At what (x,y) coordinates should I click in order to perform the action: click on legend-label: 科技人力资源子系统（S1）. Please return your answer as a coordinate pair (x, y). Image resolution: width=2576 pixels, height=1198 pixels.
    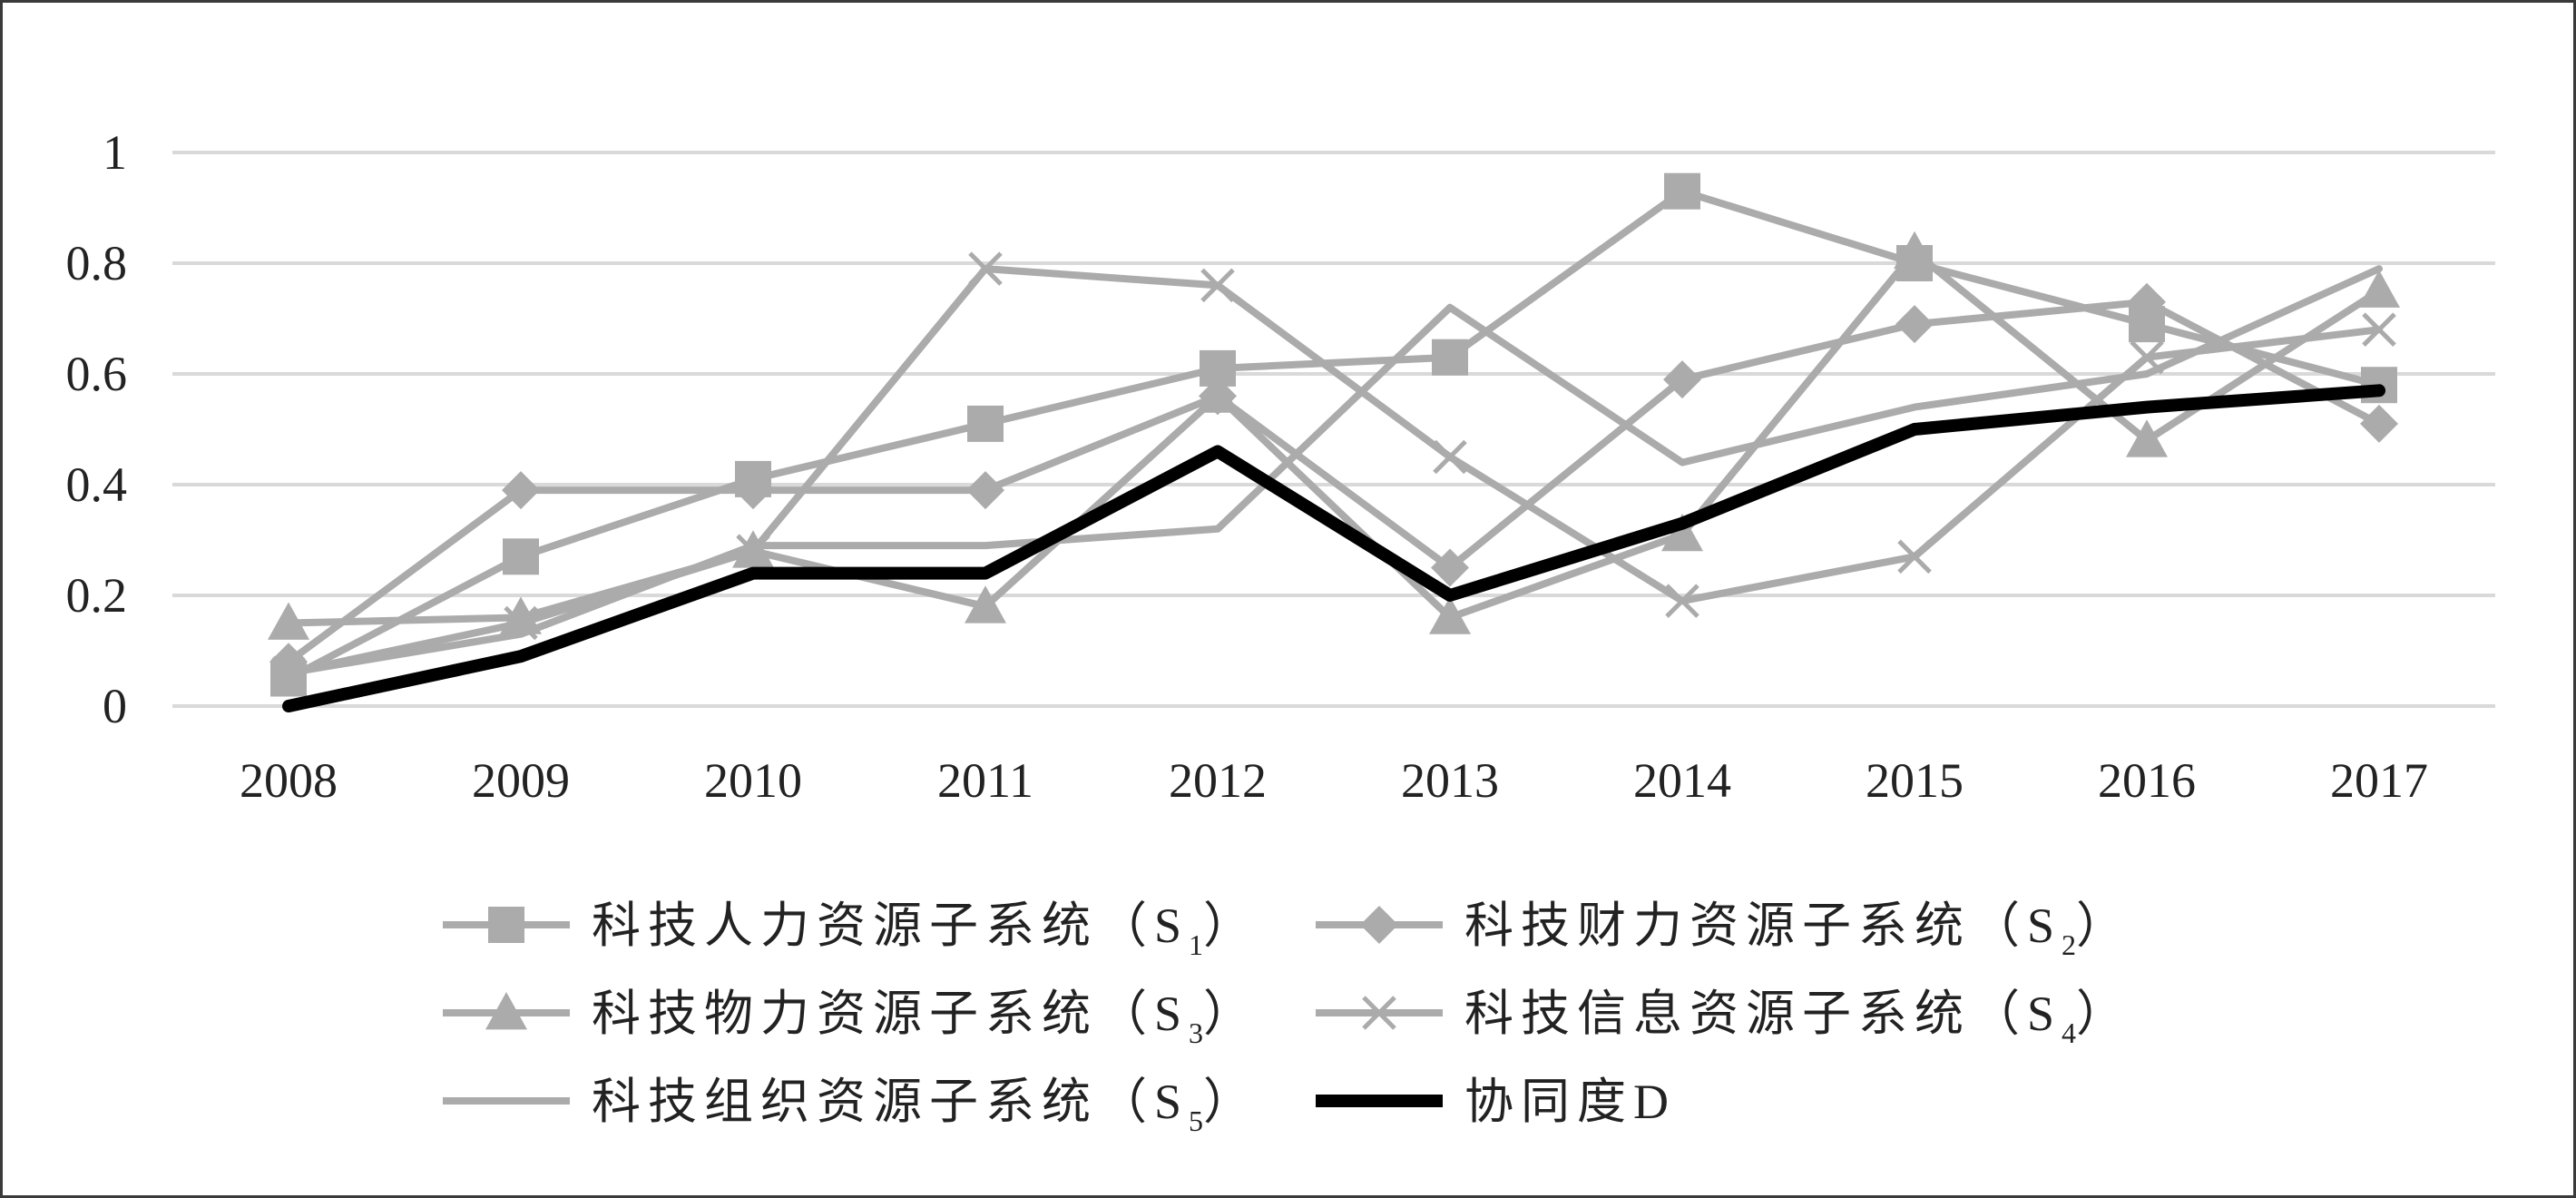
    Looking at the image, I should click on (925, 929).